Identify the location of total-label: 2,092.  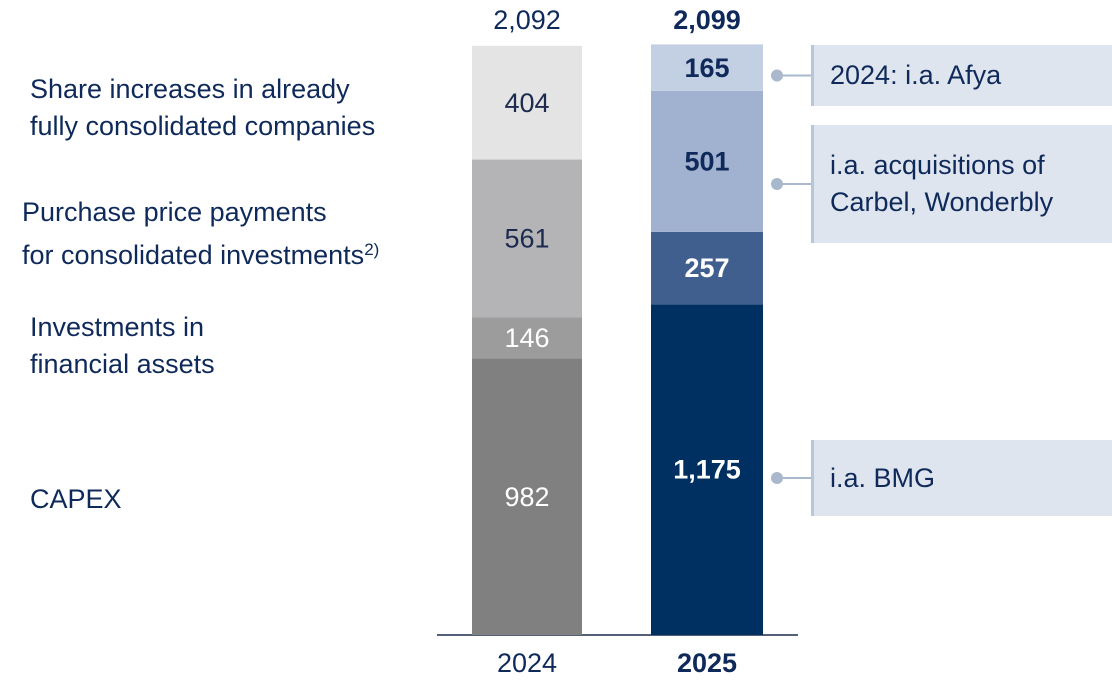
(527, 20).